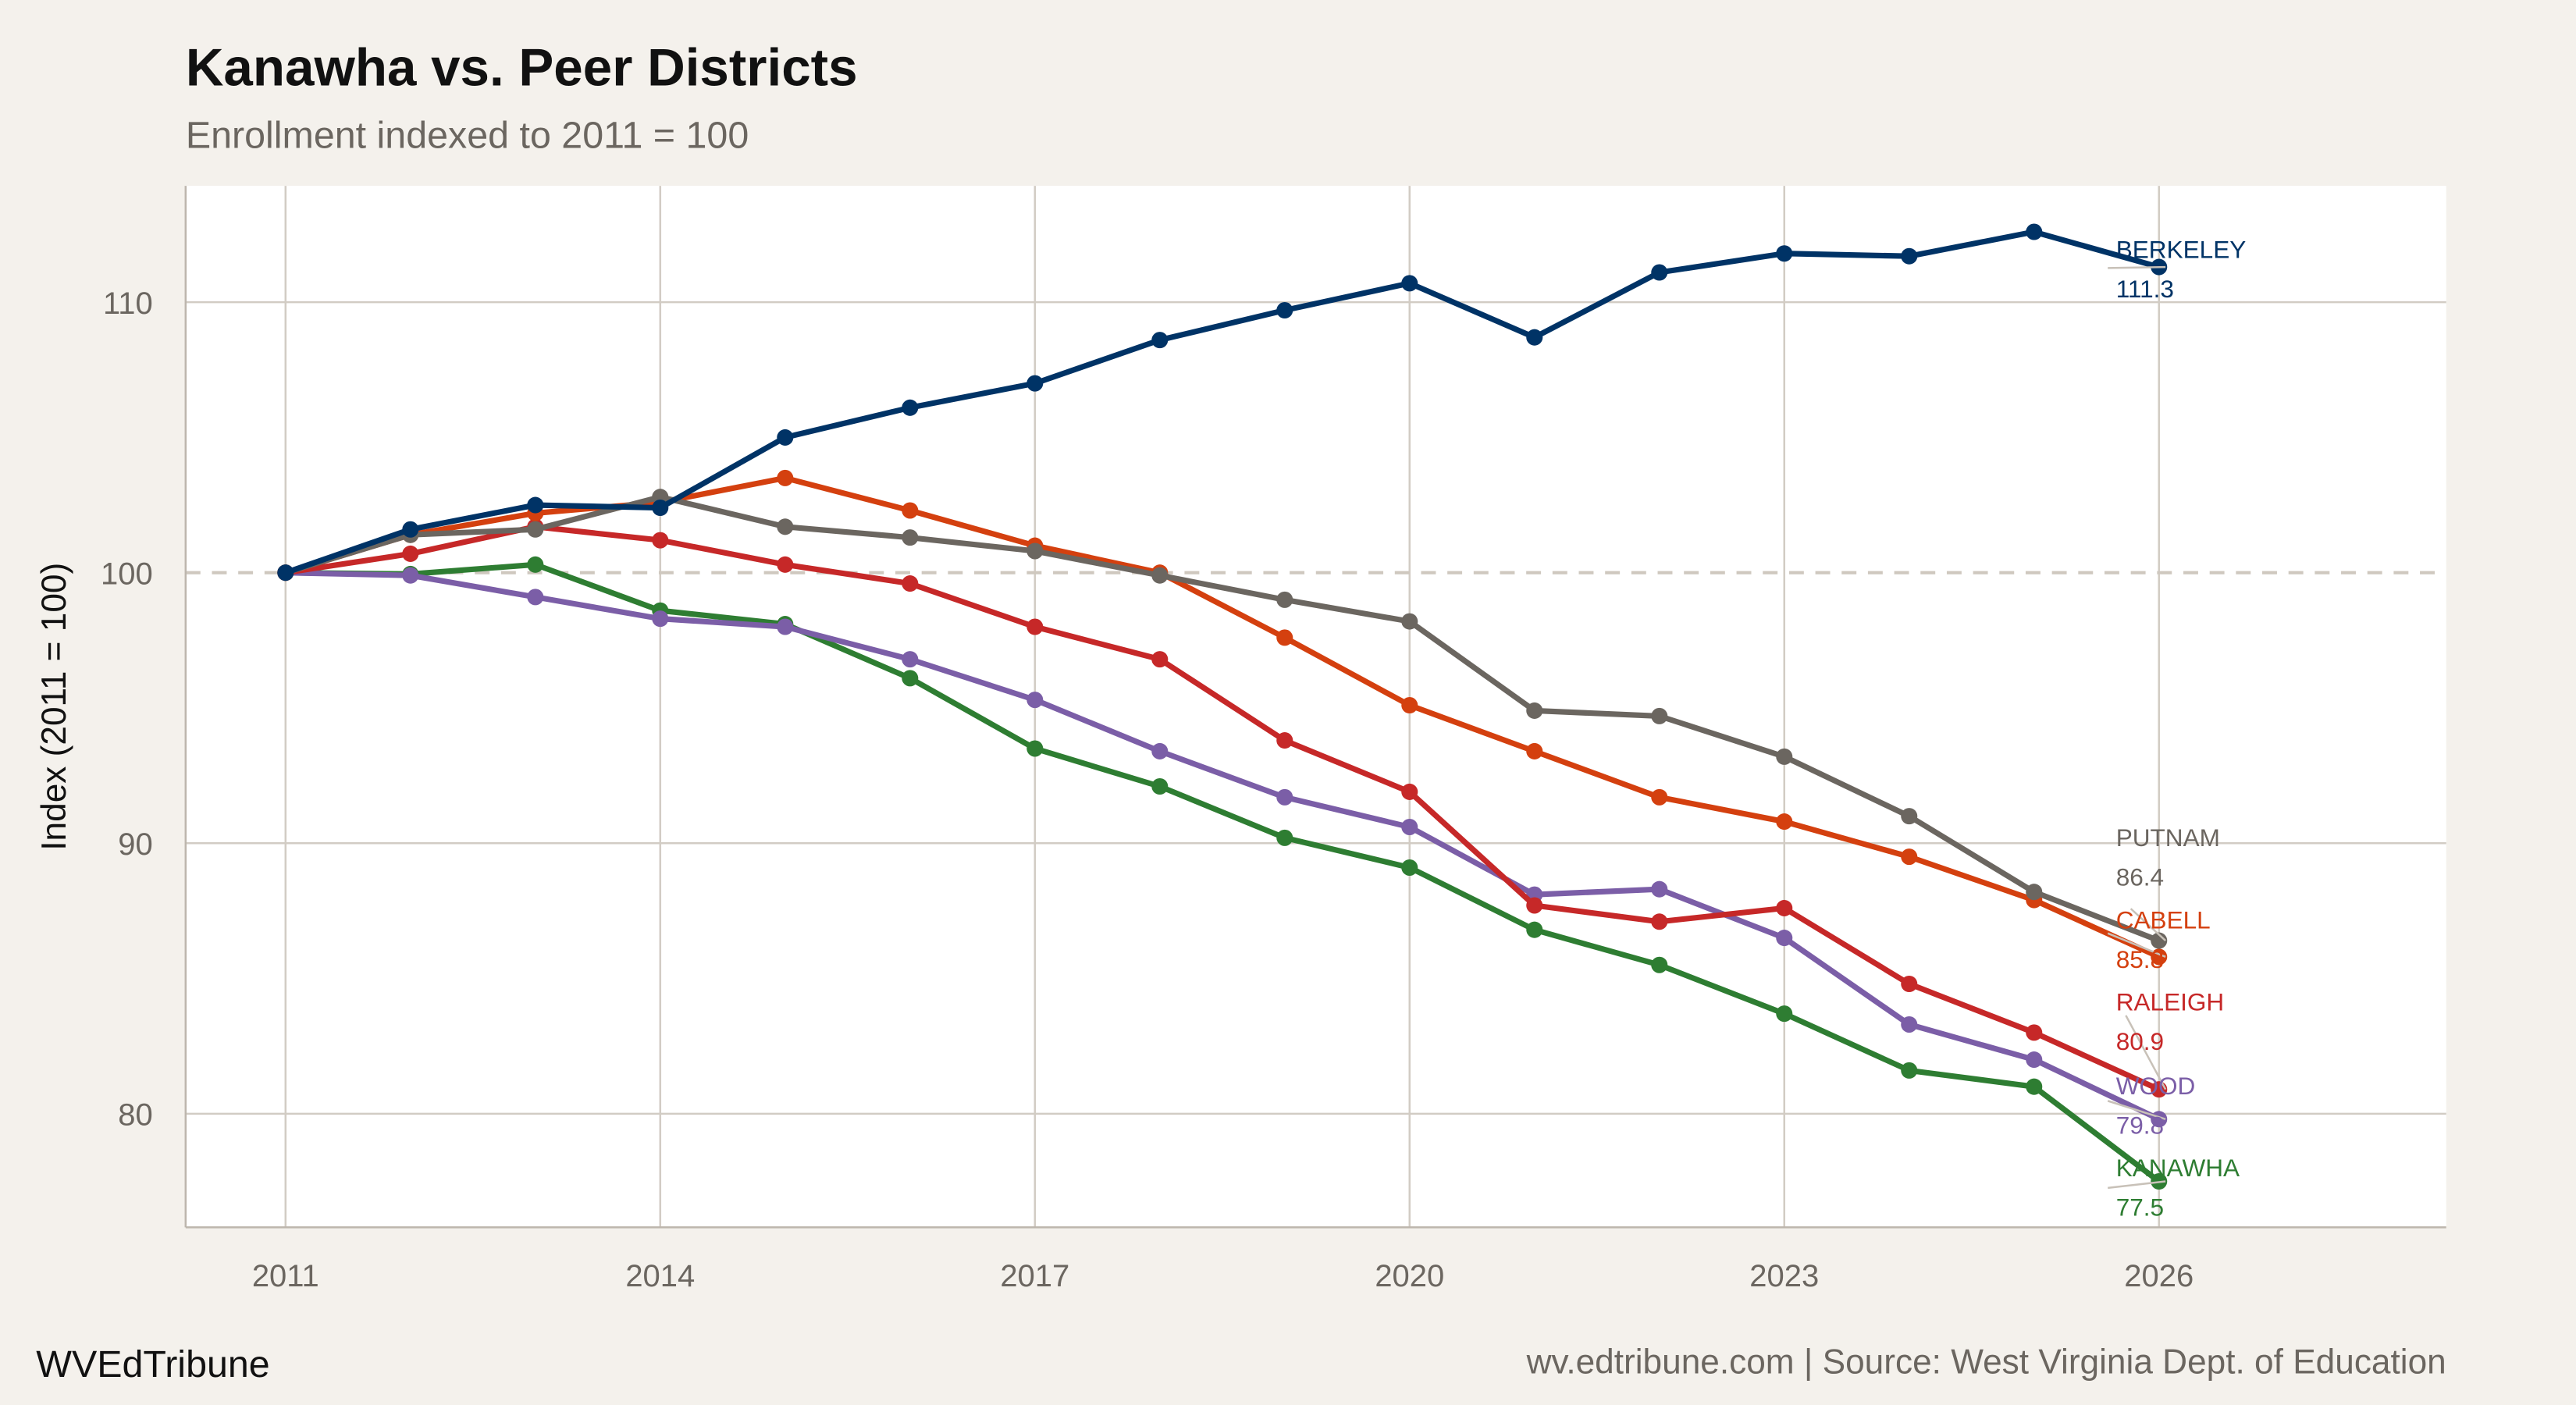  I want to click on y-tick-labels: 80 90 100 110, so click(127, 710).